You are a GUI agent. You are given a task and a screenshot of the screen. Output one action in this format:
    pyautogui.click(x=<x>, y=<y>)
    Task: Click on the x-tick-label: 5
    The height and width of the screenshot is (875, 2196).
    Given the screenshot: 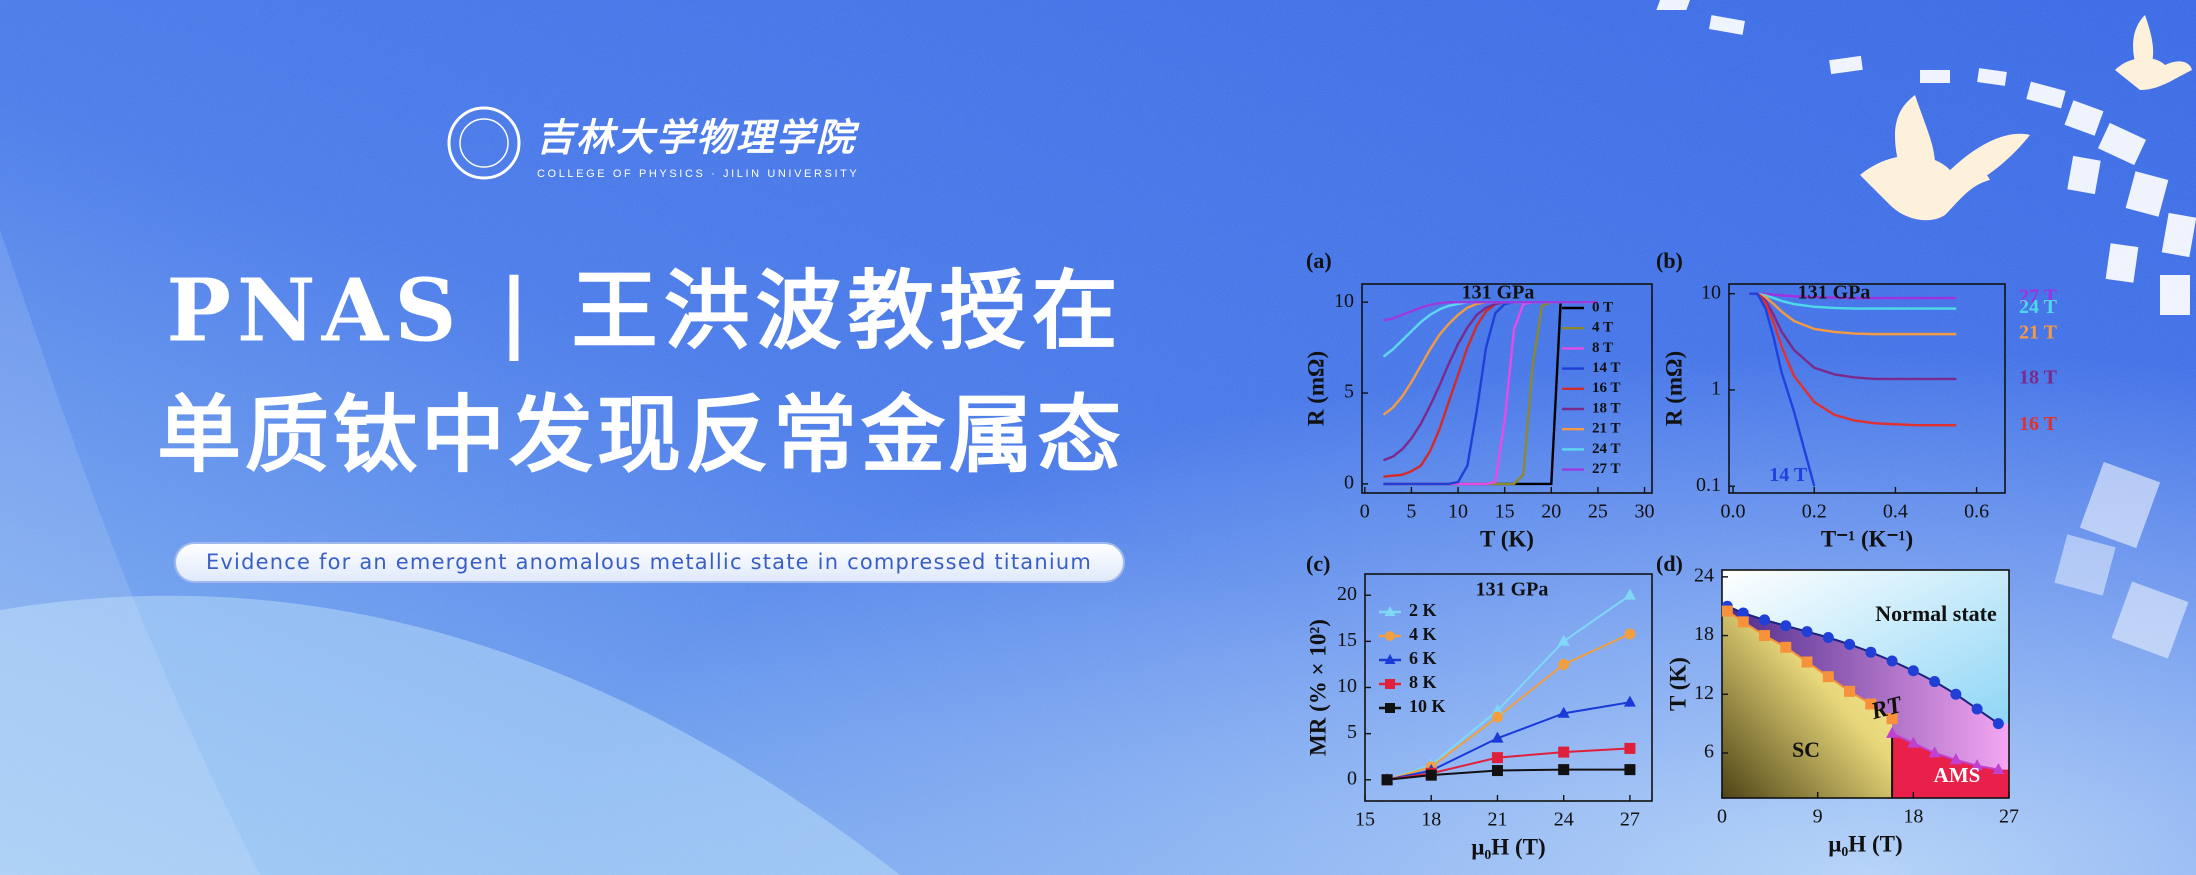 What is the action you would take?
    pyautogui.click(x=1411, y=512)
    